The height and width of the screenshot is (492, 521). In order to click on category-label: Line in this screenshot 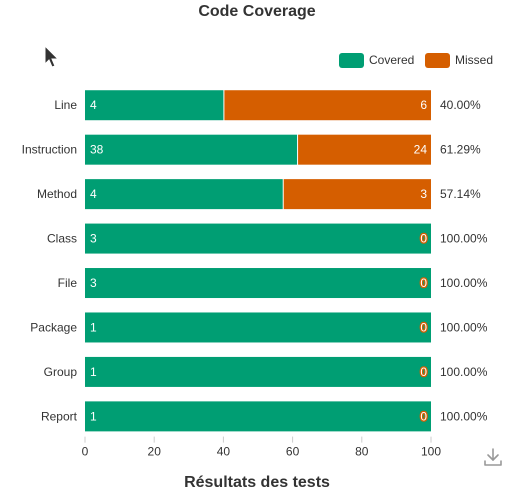, I will do `click(65, 105)`.